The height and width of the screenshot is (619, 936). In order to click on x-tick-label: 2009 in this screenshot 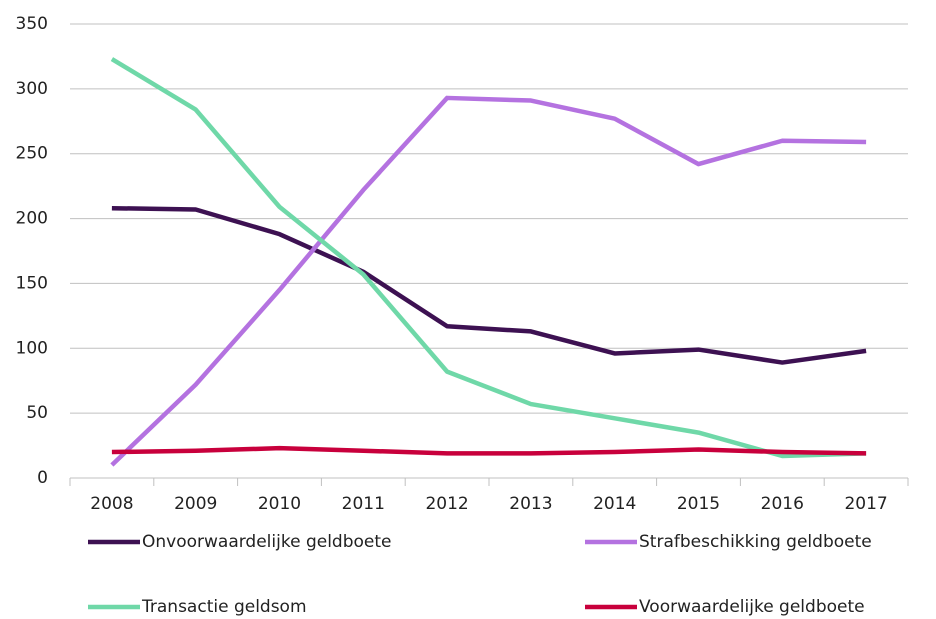, I will do `click(195, 504)`.